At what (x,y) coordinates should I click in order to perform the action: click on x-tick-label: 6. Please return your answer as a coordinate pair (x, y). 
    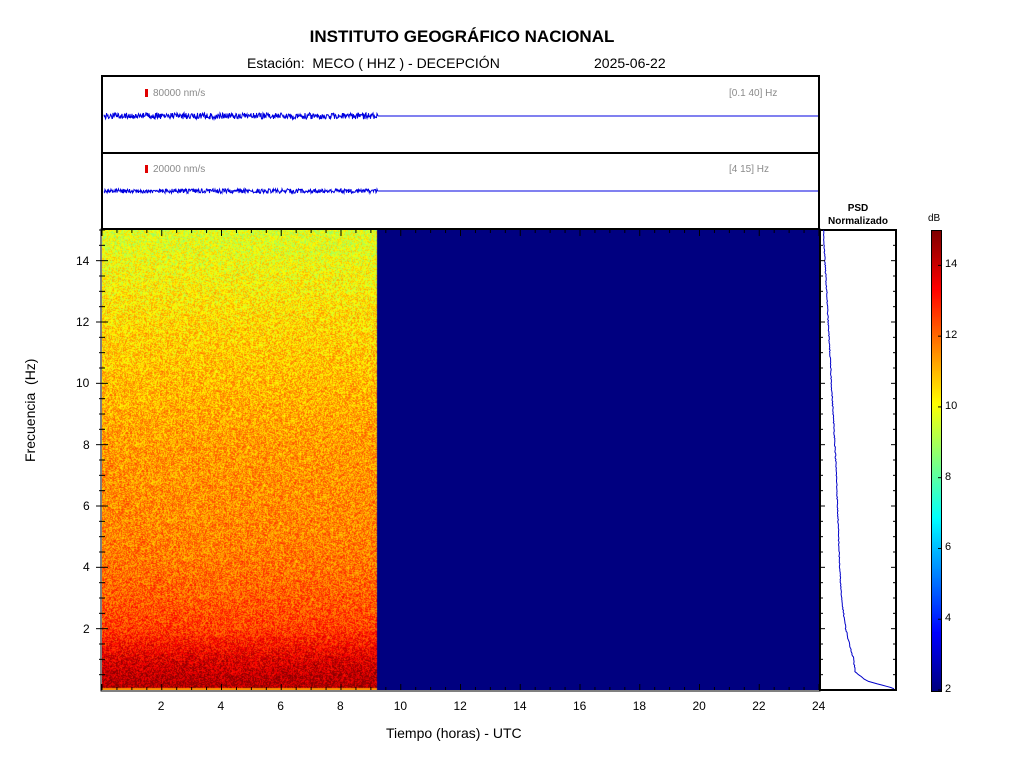
    Looking at the image, I should click on (280, 706).